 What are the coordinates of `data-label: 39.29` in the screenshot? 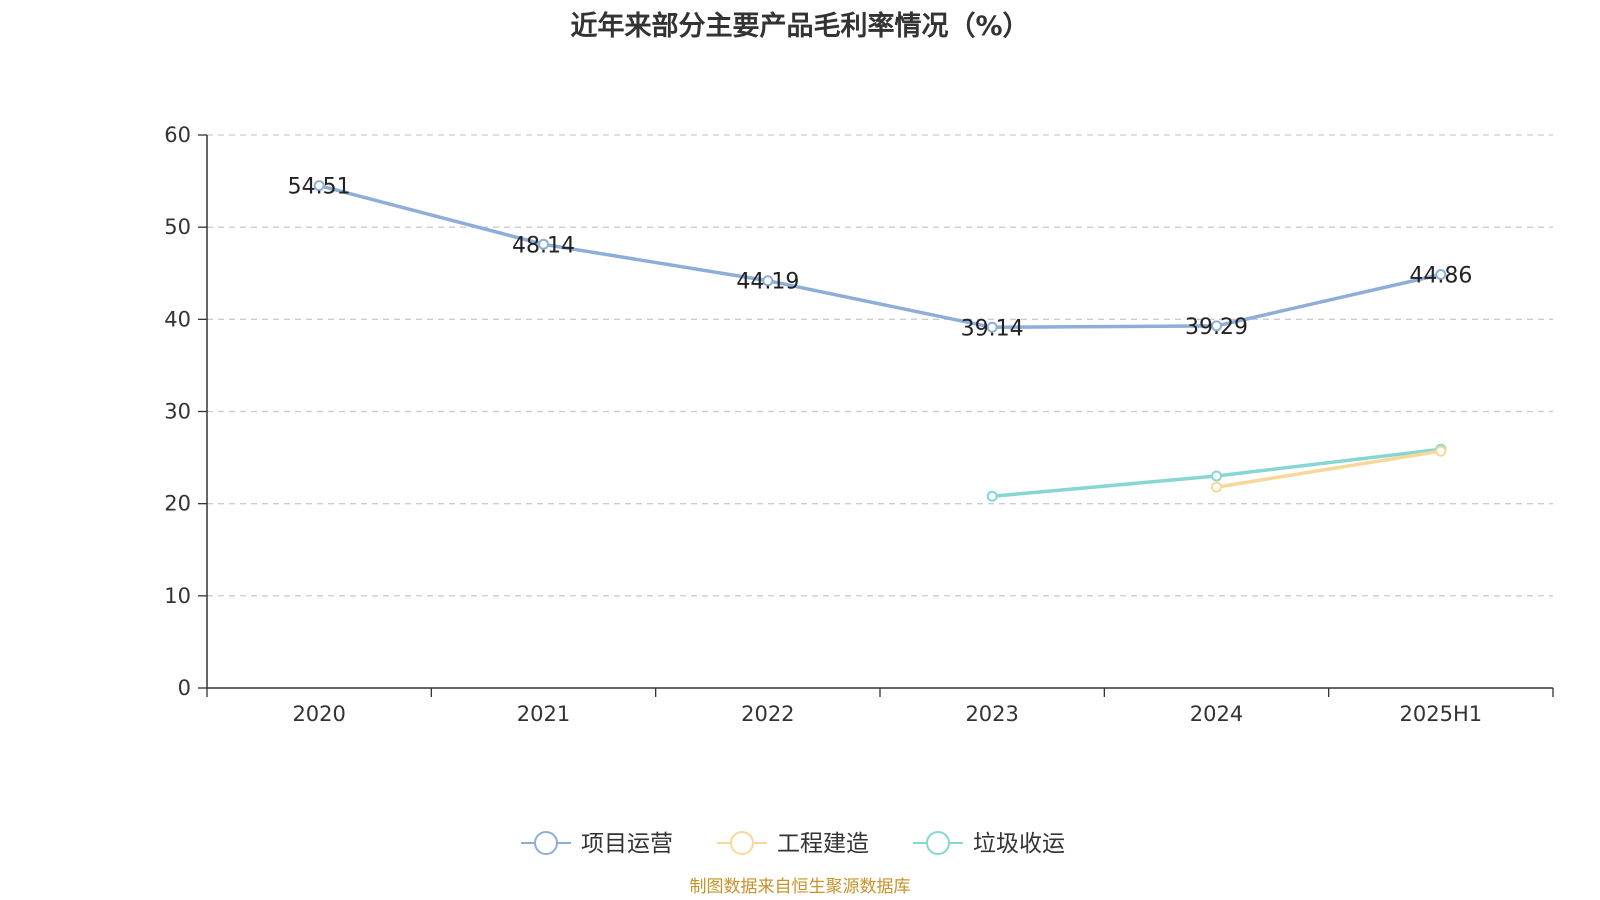 It's located at (1216, 327).